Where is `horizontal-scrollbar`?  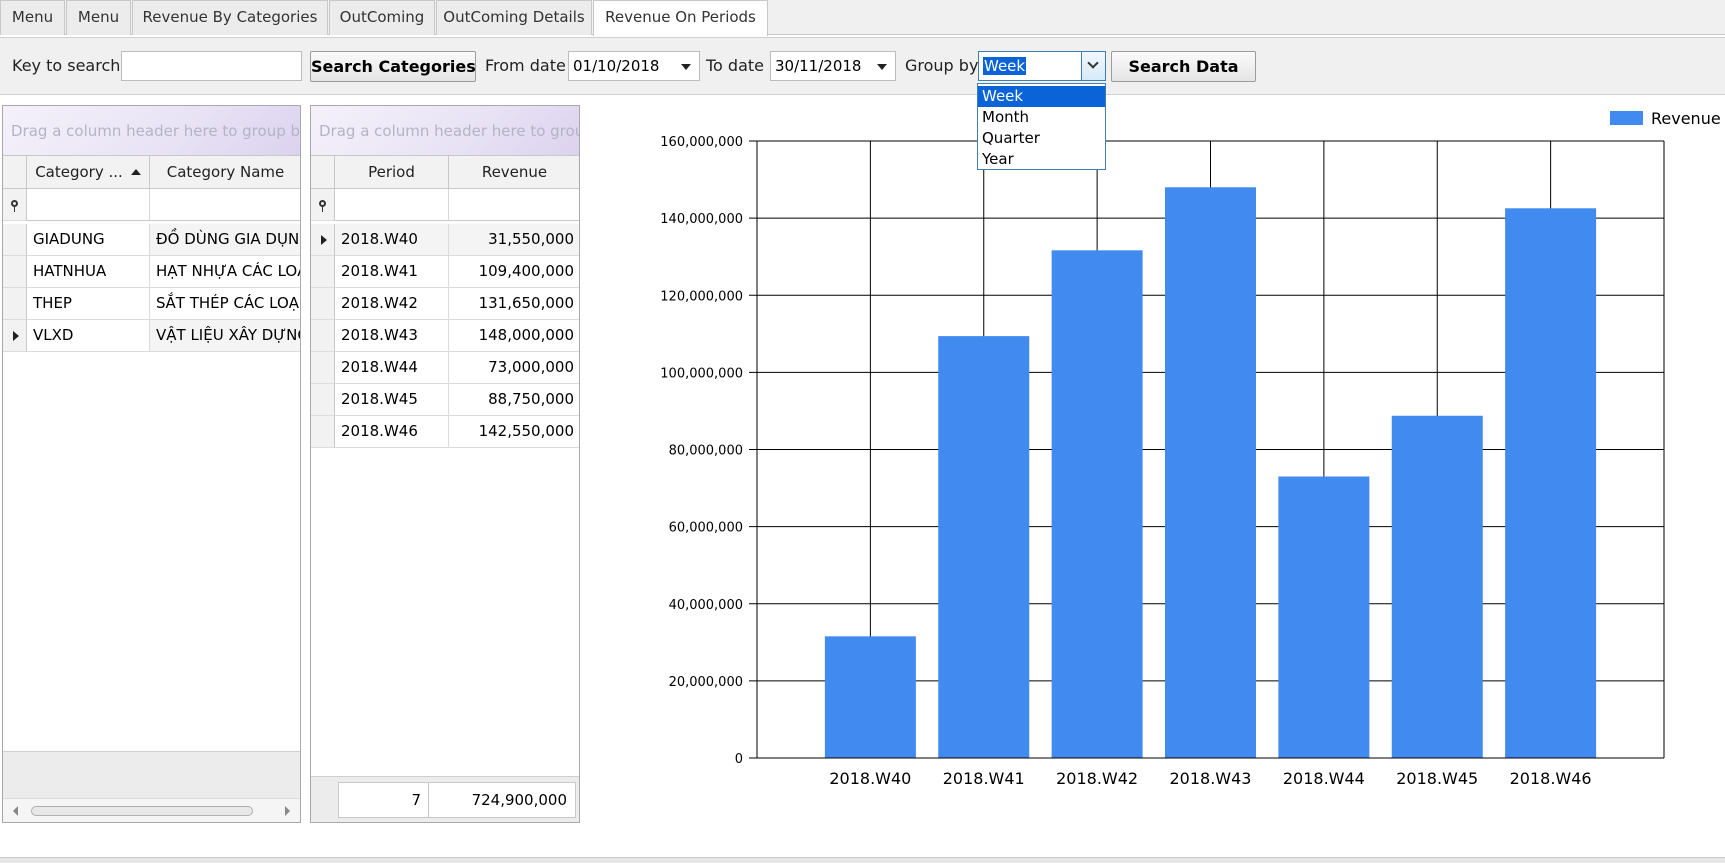
horizontal-scrollbar is located at coordinates (151, 810).